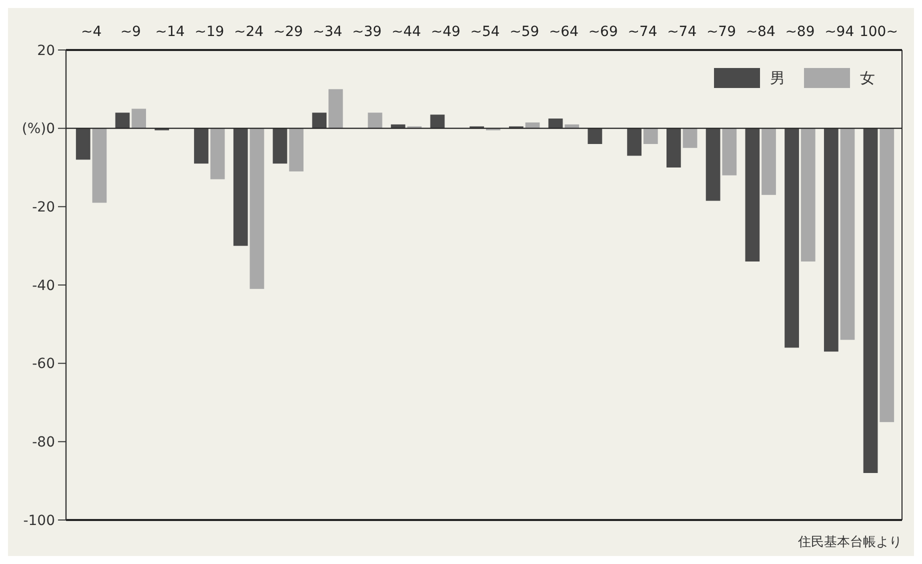 Image resolution: width=922 pixels, height=564 pixels. I want to click on x-tick-label: ~14, so click(170, 32).